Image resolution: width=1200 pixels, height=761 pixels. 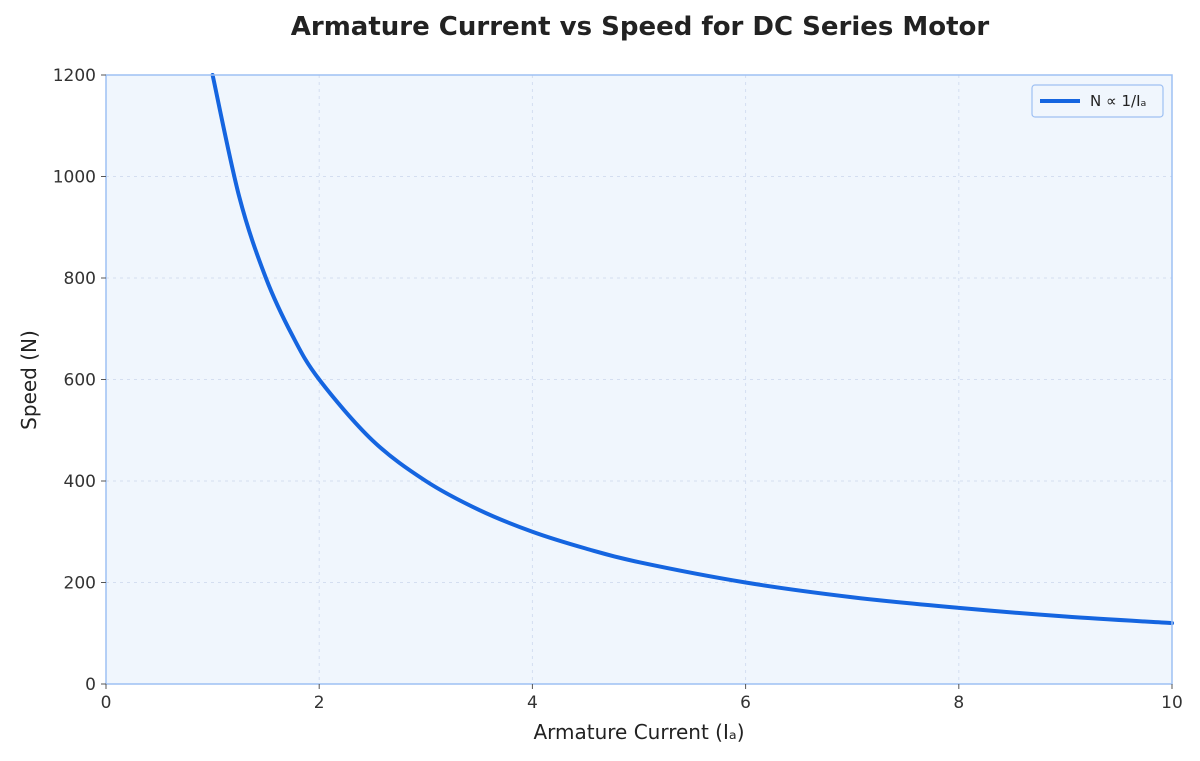 What do you see at coordinates (74, 178) in the screenshot?
I see `y-tick-label: 1000` at bounding box center [74, 178].